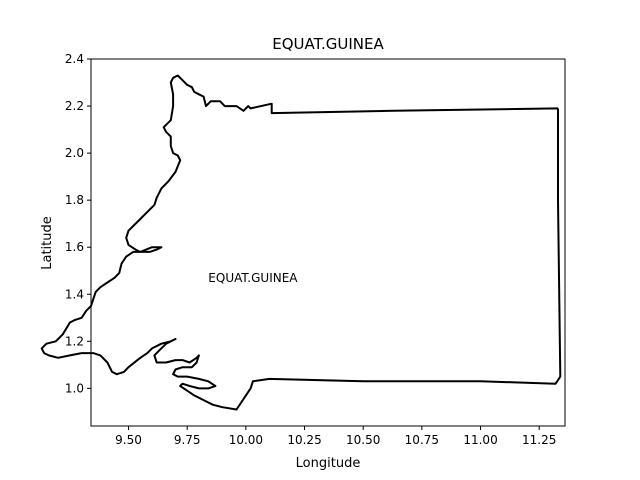 The width and height of the screenshot is (640, 480). I want to click on y-tick-label: 1.4, so click(74, 294).